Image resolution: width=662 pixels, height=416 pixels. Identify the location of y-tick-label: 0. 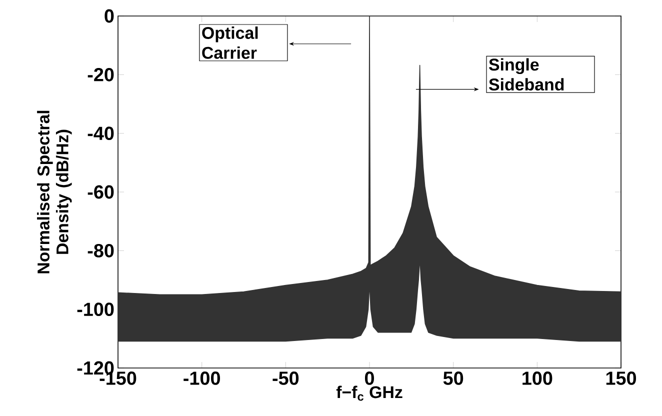
(109, 16).